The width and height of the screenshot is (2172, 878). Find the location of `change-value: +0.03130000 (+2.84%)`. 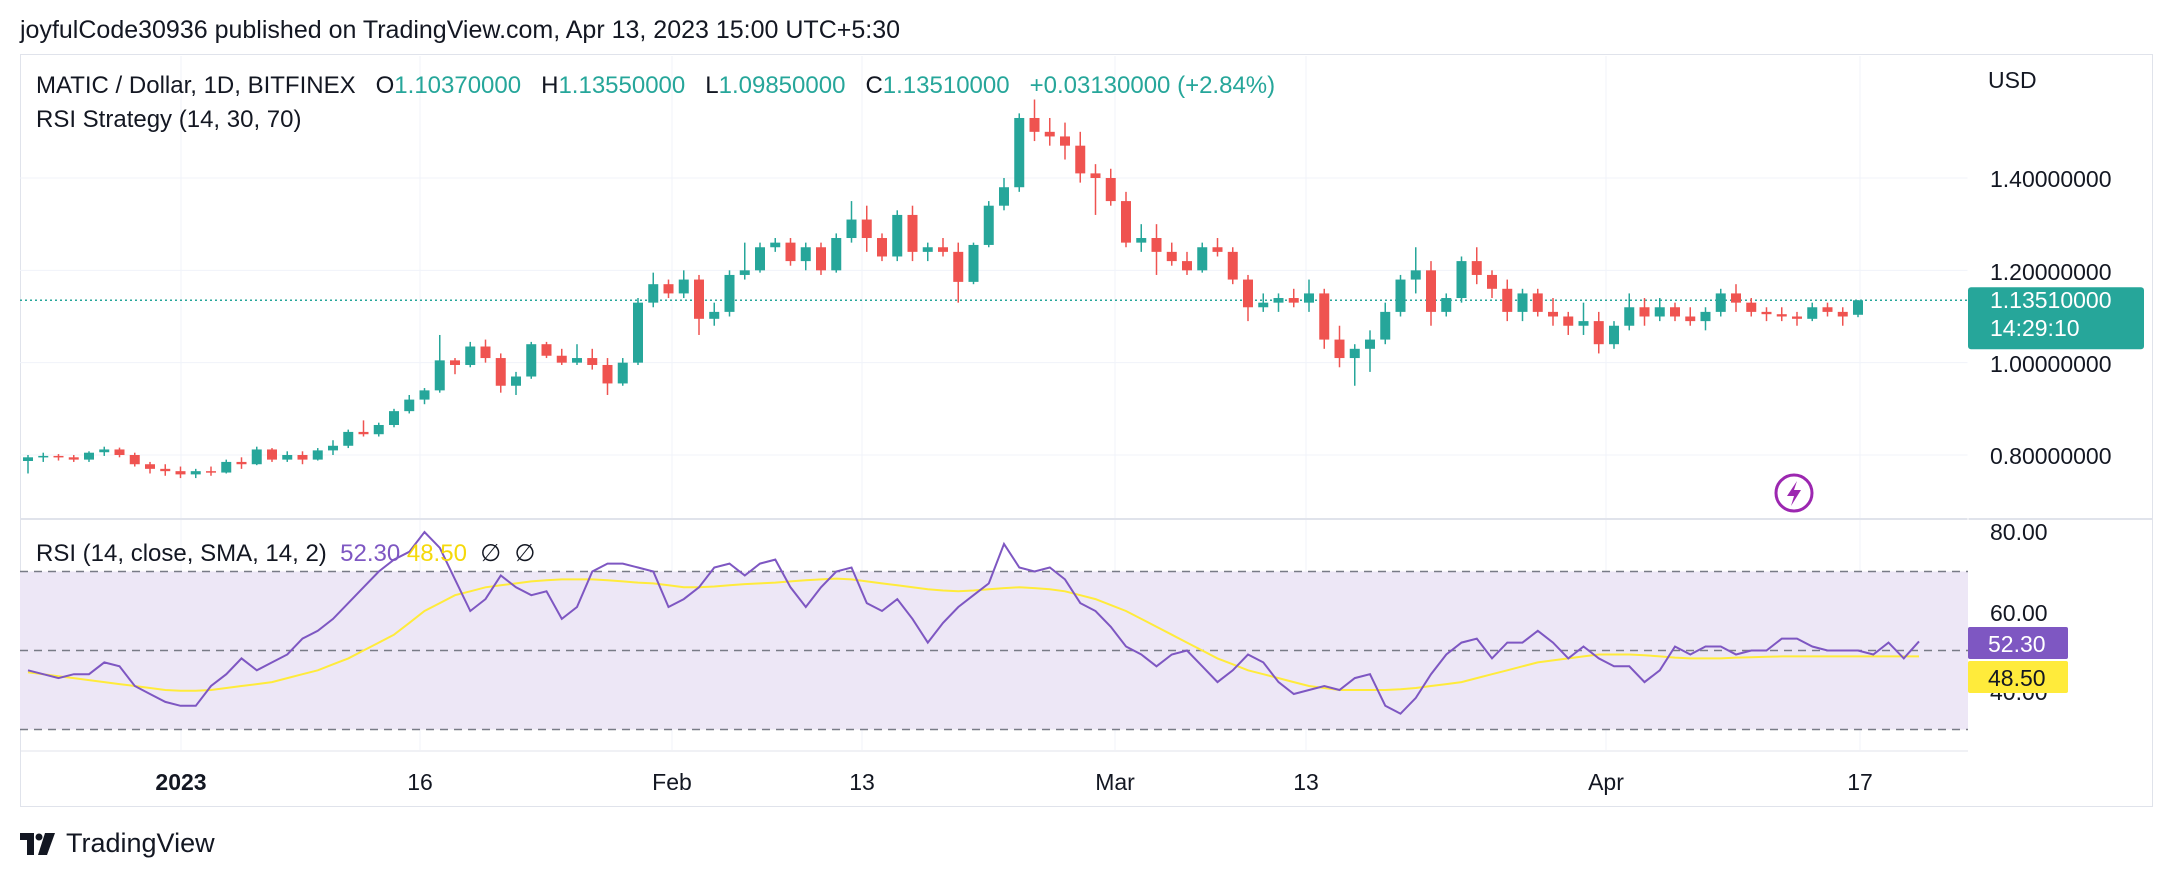

change-value: +0.03130000 (+2.84%) is located at coordinates (1152, 85).